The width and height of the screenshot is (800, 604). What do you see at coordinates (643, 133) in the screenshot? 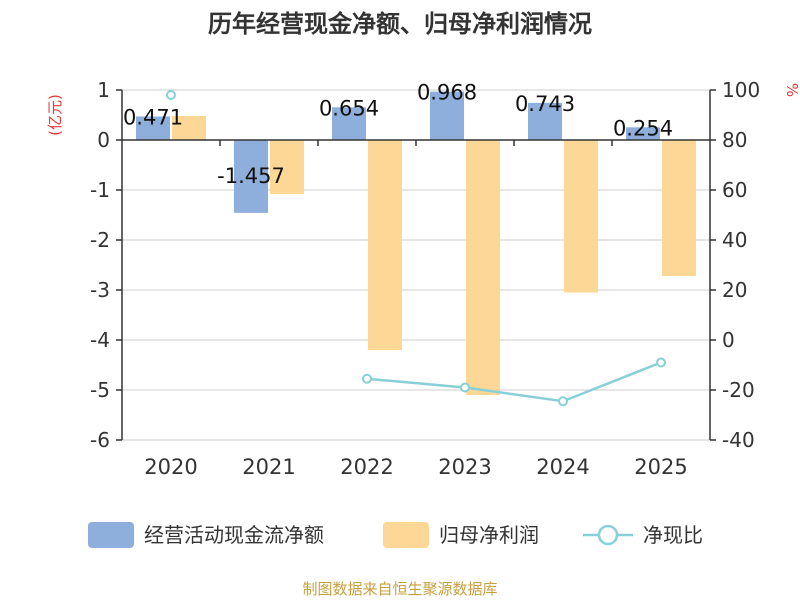
I see `bar-cashflow-2025` at bounding box center [643, 133].